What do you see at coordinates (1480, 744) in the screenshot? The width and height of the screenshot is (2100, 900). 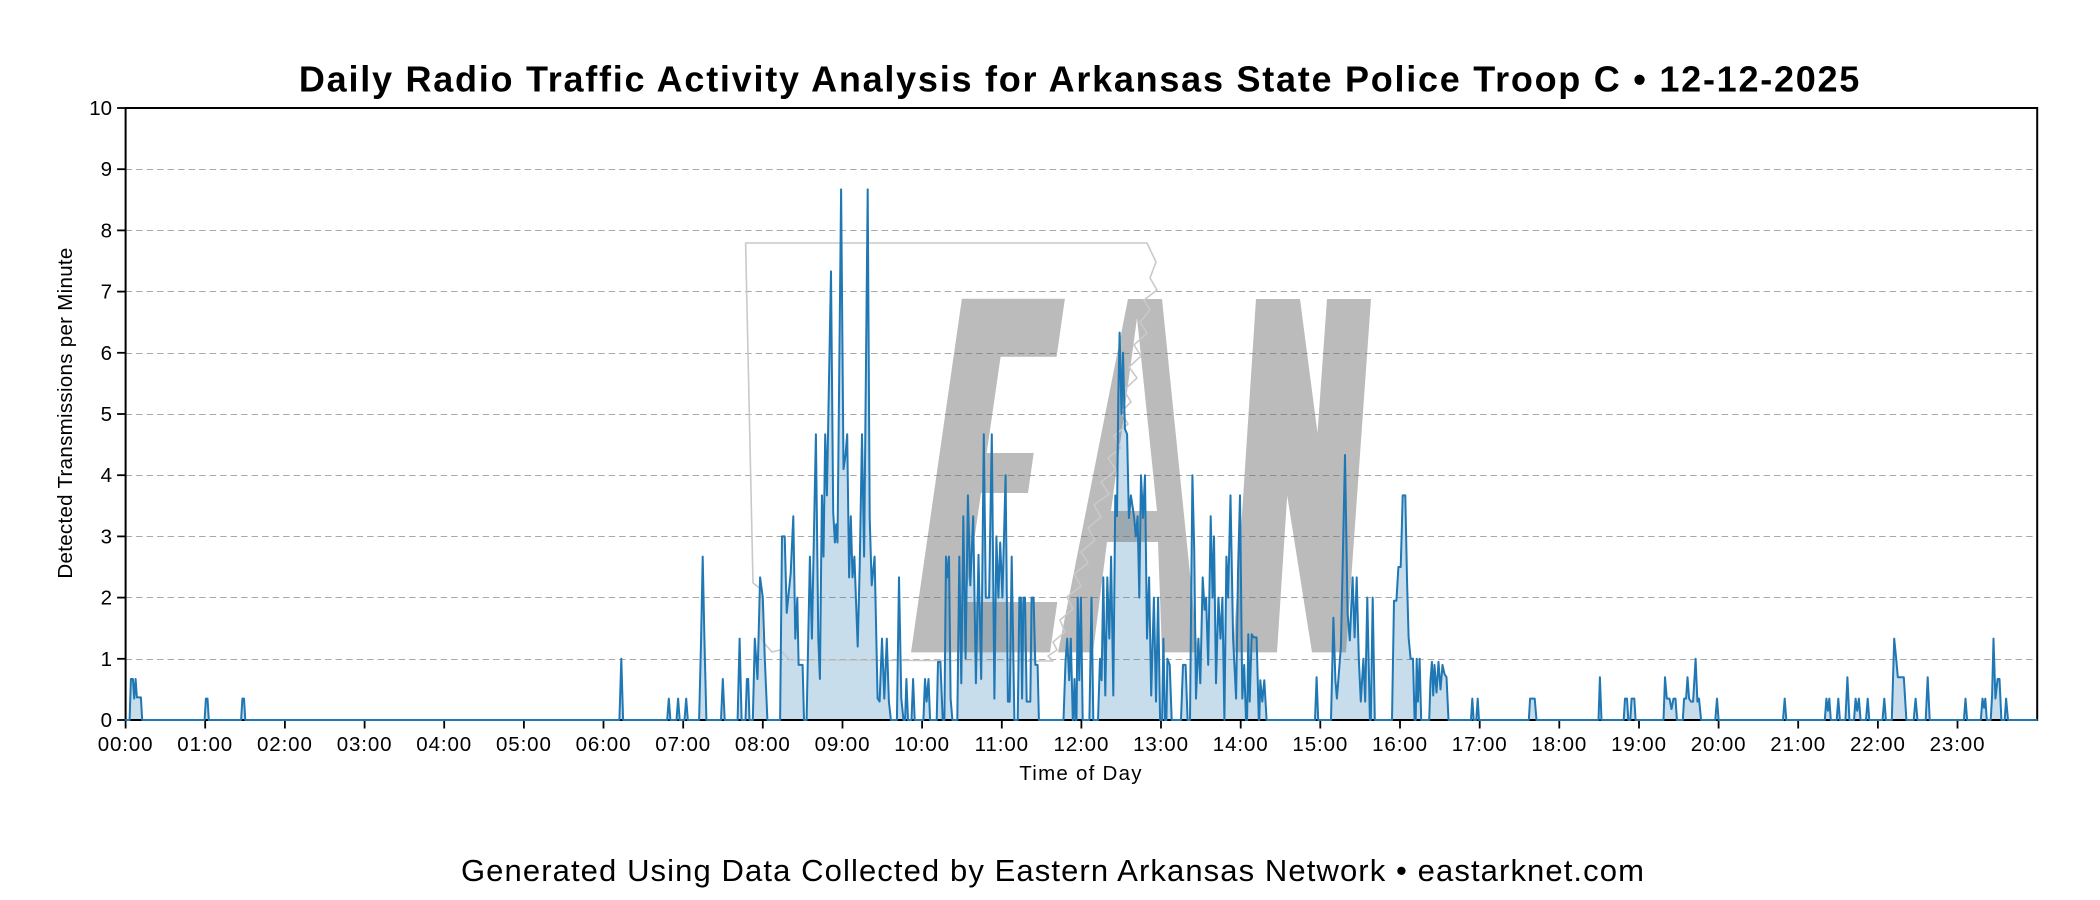 I see `svg-text: 17:00` at bounding box center [1480, 744].